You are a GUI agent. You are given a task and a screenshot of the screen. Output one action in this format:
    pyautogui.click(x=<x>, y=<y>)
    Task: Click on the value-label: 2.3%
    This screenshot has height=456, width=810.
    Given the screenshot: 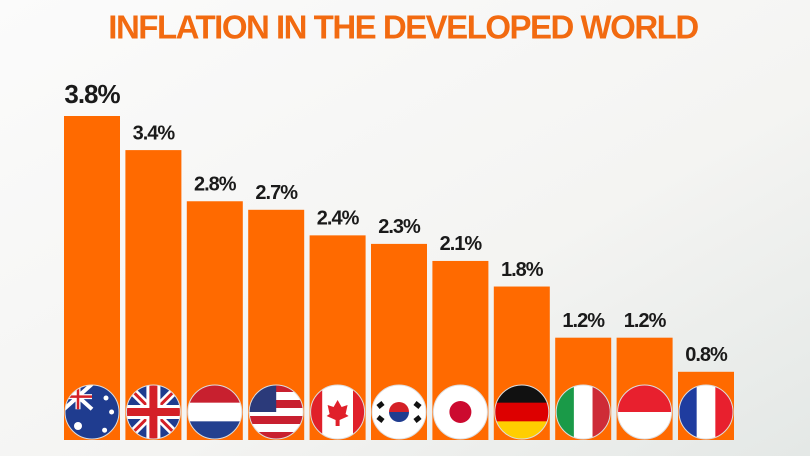 What is the action you would take?
    pyautogui.click(x=399, y=227)
    